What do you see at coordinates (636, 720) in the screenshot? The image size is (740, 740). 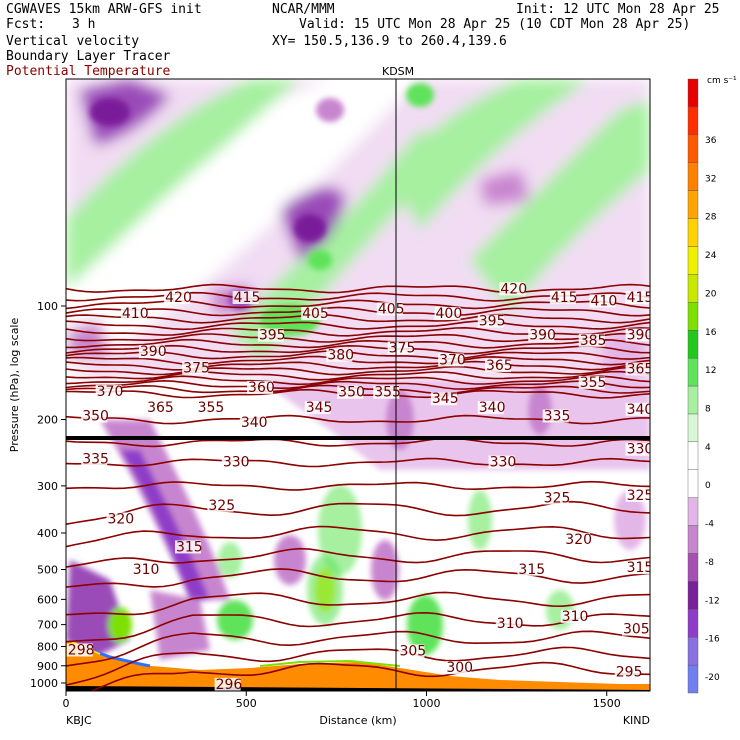 I see `station-right-label: KIND` at bounding box center [636, 720].